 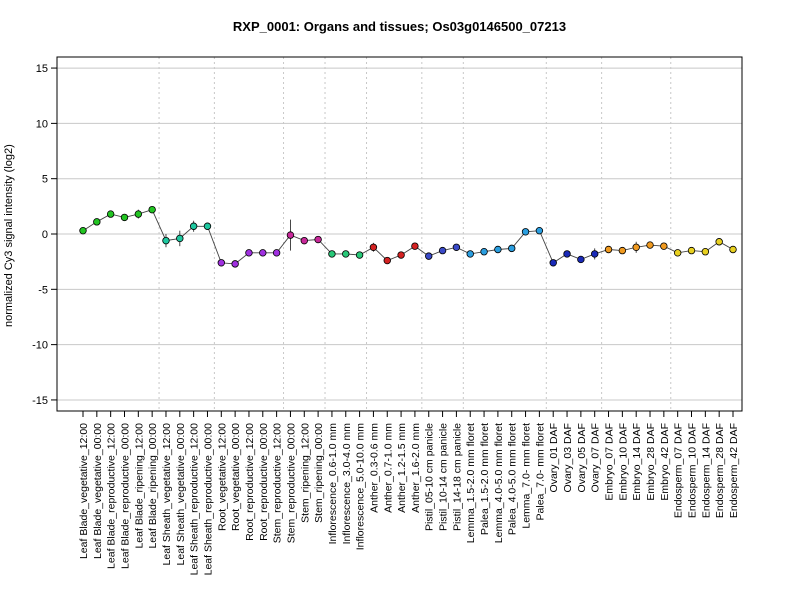 What do you see at coordinates (416, 468) in the screenshot?
I see `x-tick-label: Anther_1.6-2.0 mm` at bounding box center [416, 468].